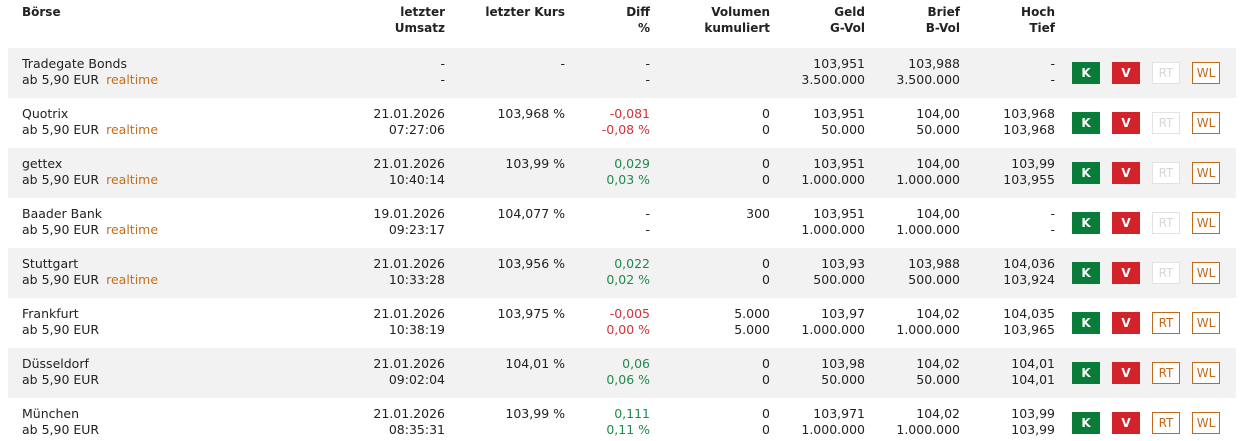  Describe the element at coordinates (1033, 379) in the screenshot. I see `cell: 104,01` at that location.